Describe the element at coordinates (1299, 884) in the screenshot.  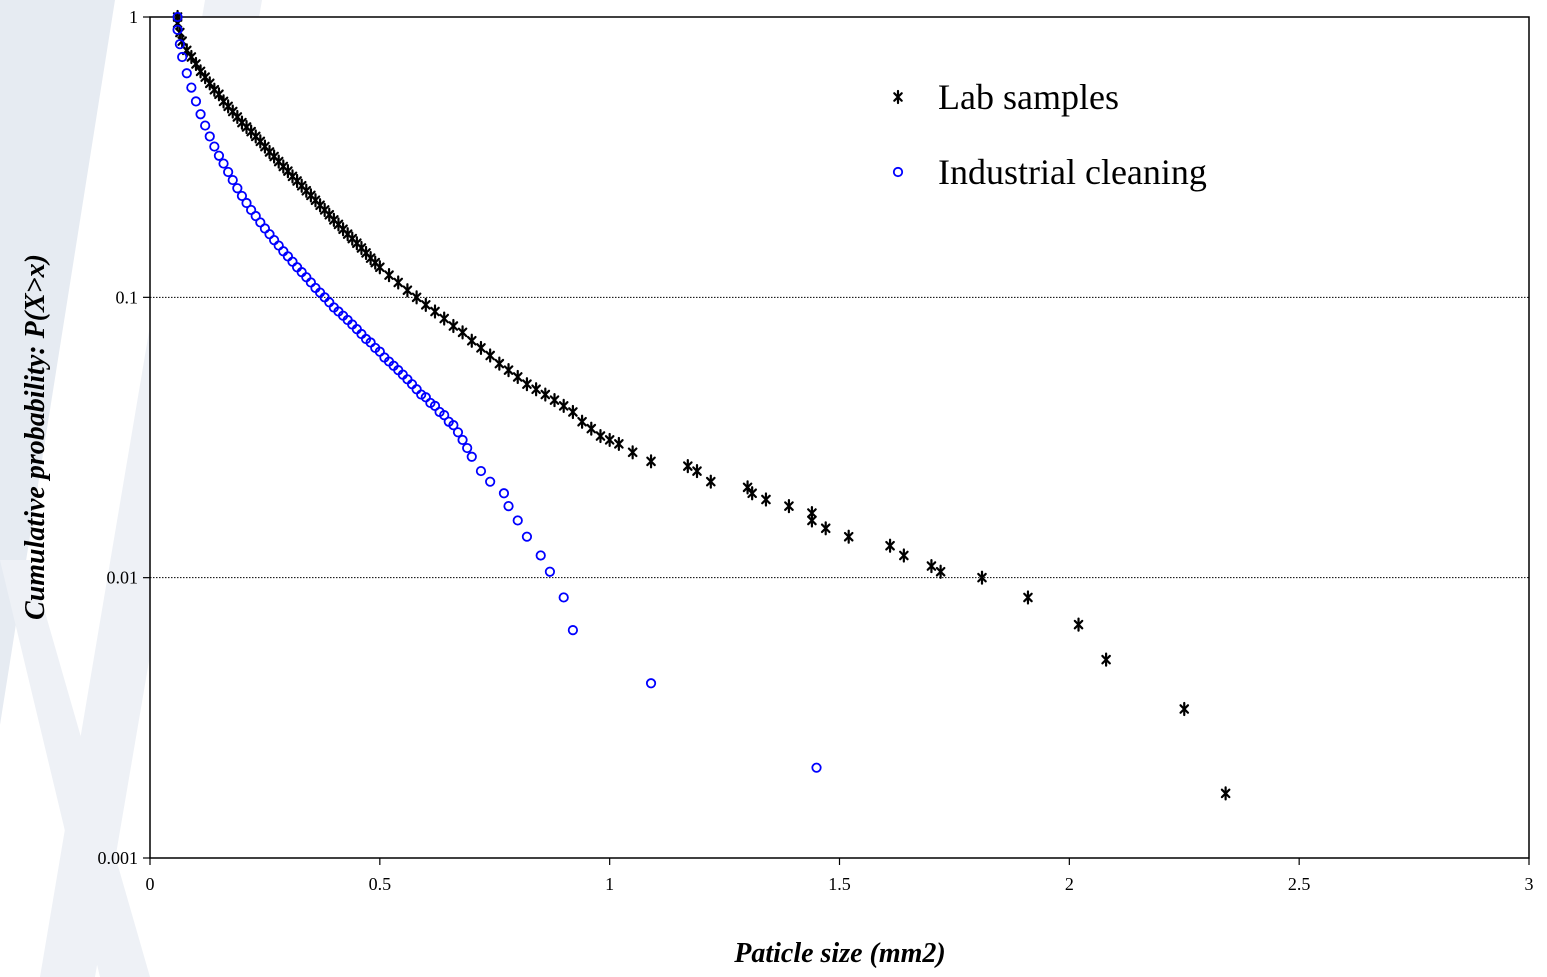
I see `x-tick-label: 2.5` at that location.